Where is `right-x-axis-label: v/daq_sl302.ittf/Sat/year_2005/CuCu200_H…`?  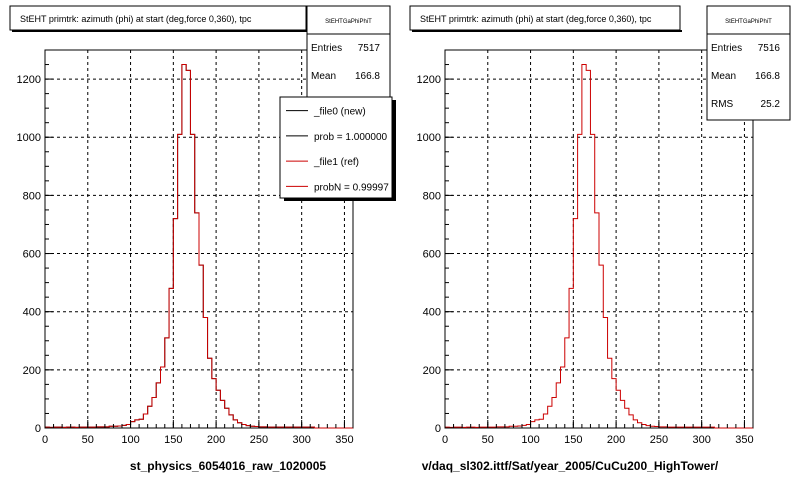 right-x-axis-label: v/daq_sl302.ittf/Sat/year_2005/CuCu200_H… is located at coordinates (570, 466).